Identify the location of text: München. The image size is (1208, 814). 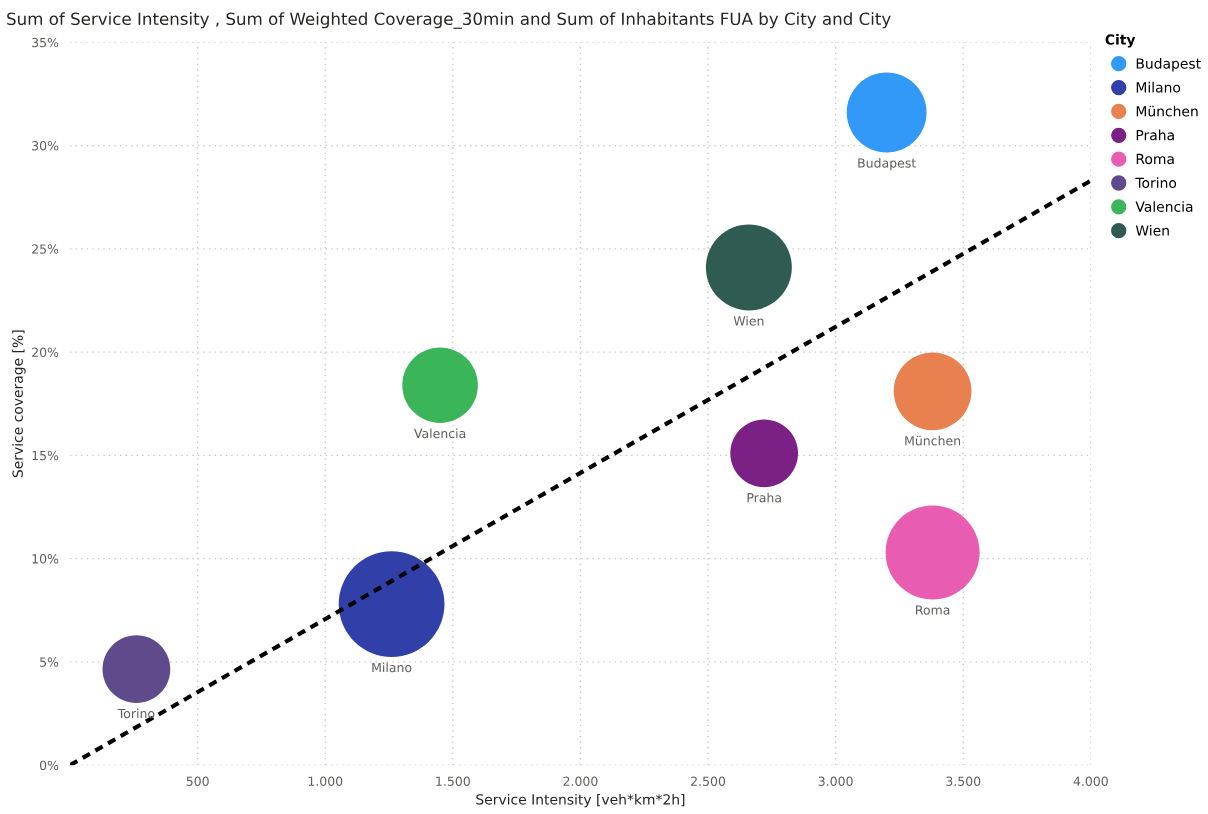
(933, 440).